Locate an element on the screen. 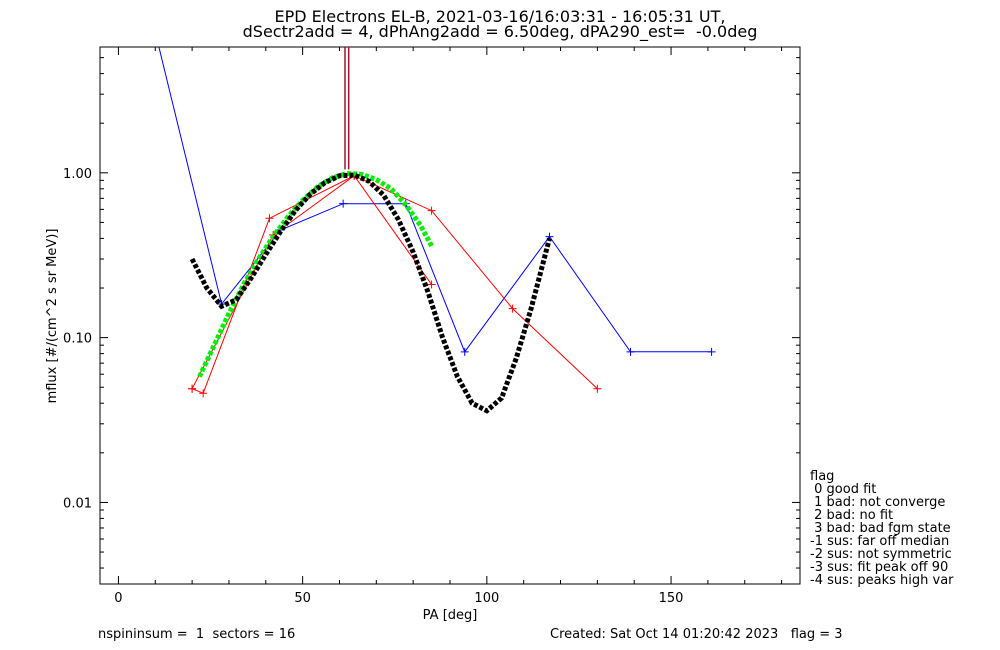 Image resolution: width=1000 pixels, height=650 pixels. x-tick-label: 150 is located at coordinates (671, 598).